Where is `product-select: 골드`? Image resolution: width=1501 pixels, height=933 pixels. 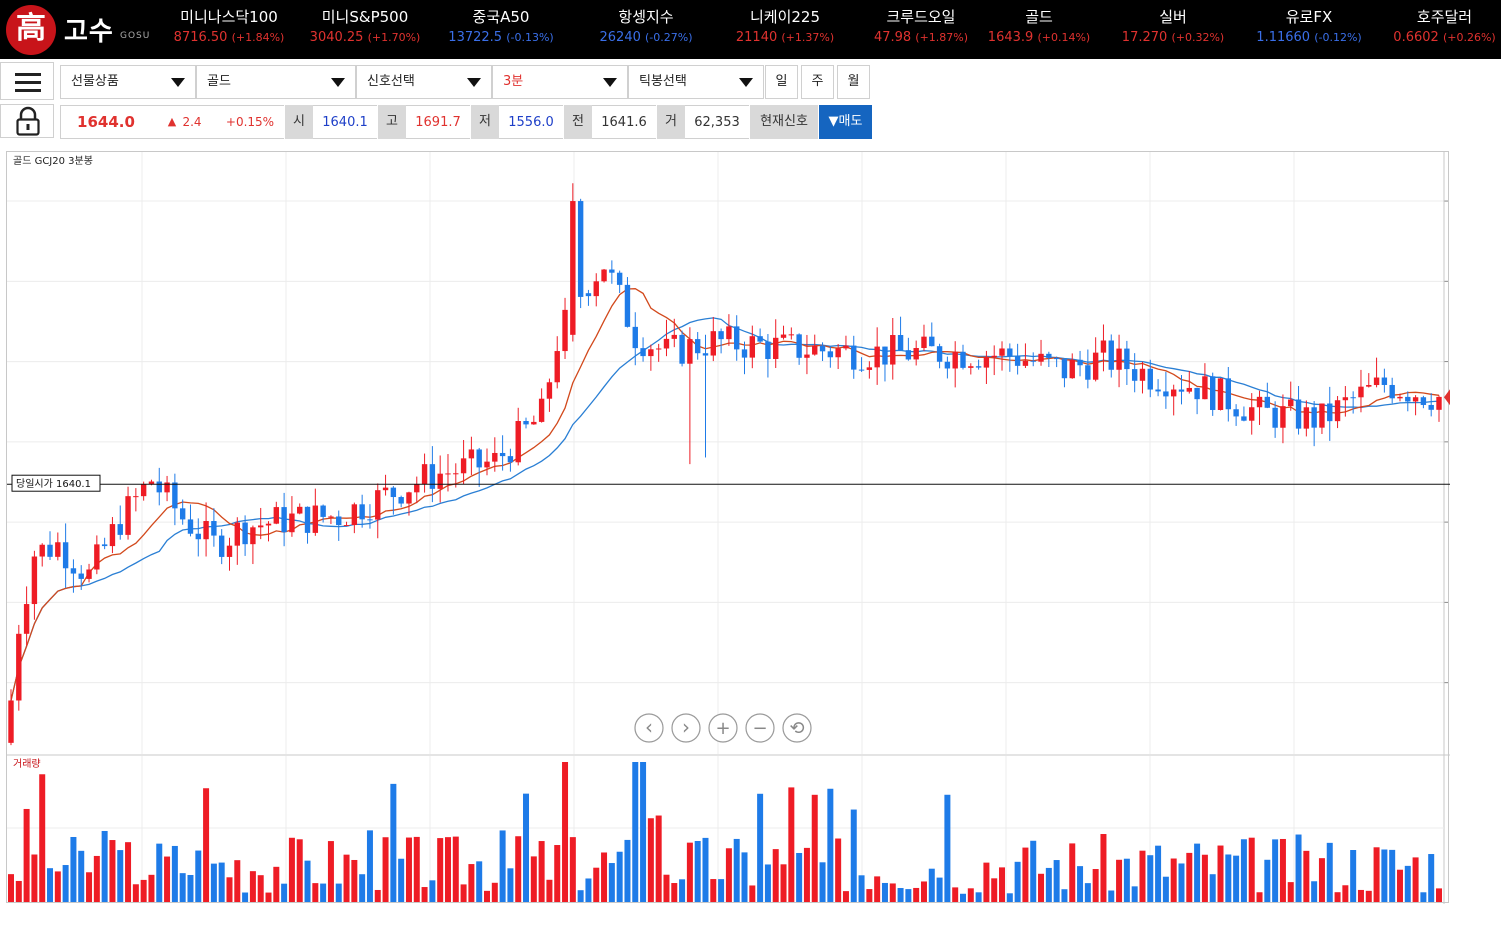
product-select: 골드 is located at coordinates (276, 82).